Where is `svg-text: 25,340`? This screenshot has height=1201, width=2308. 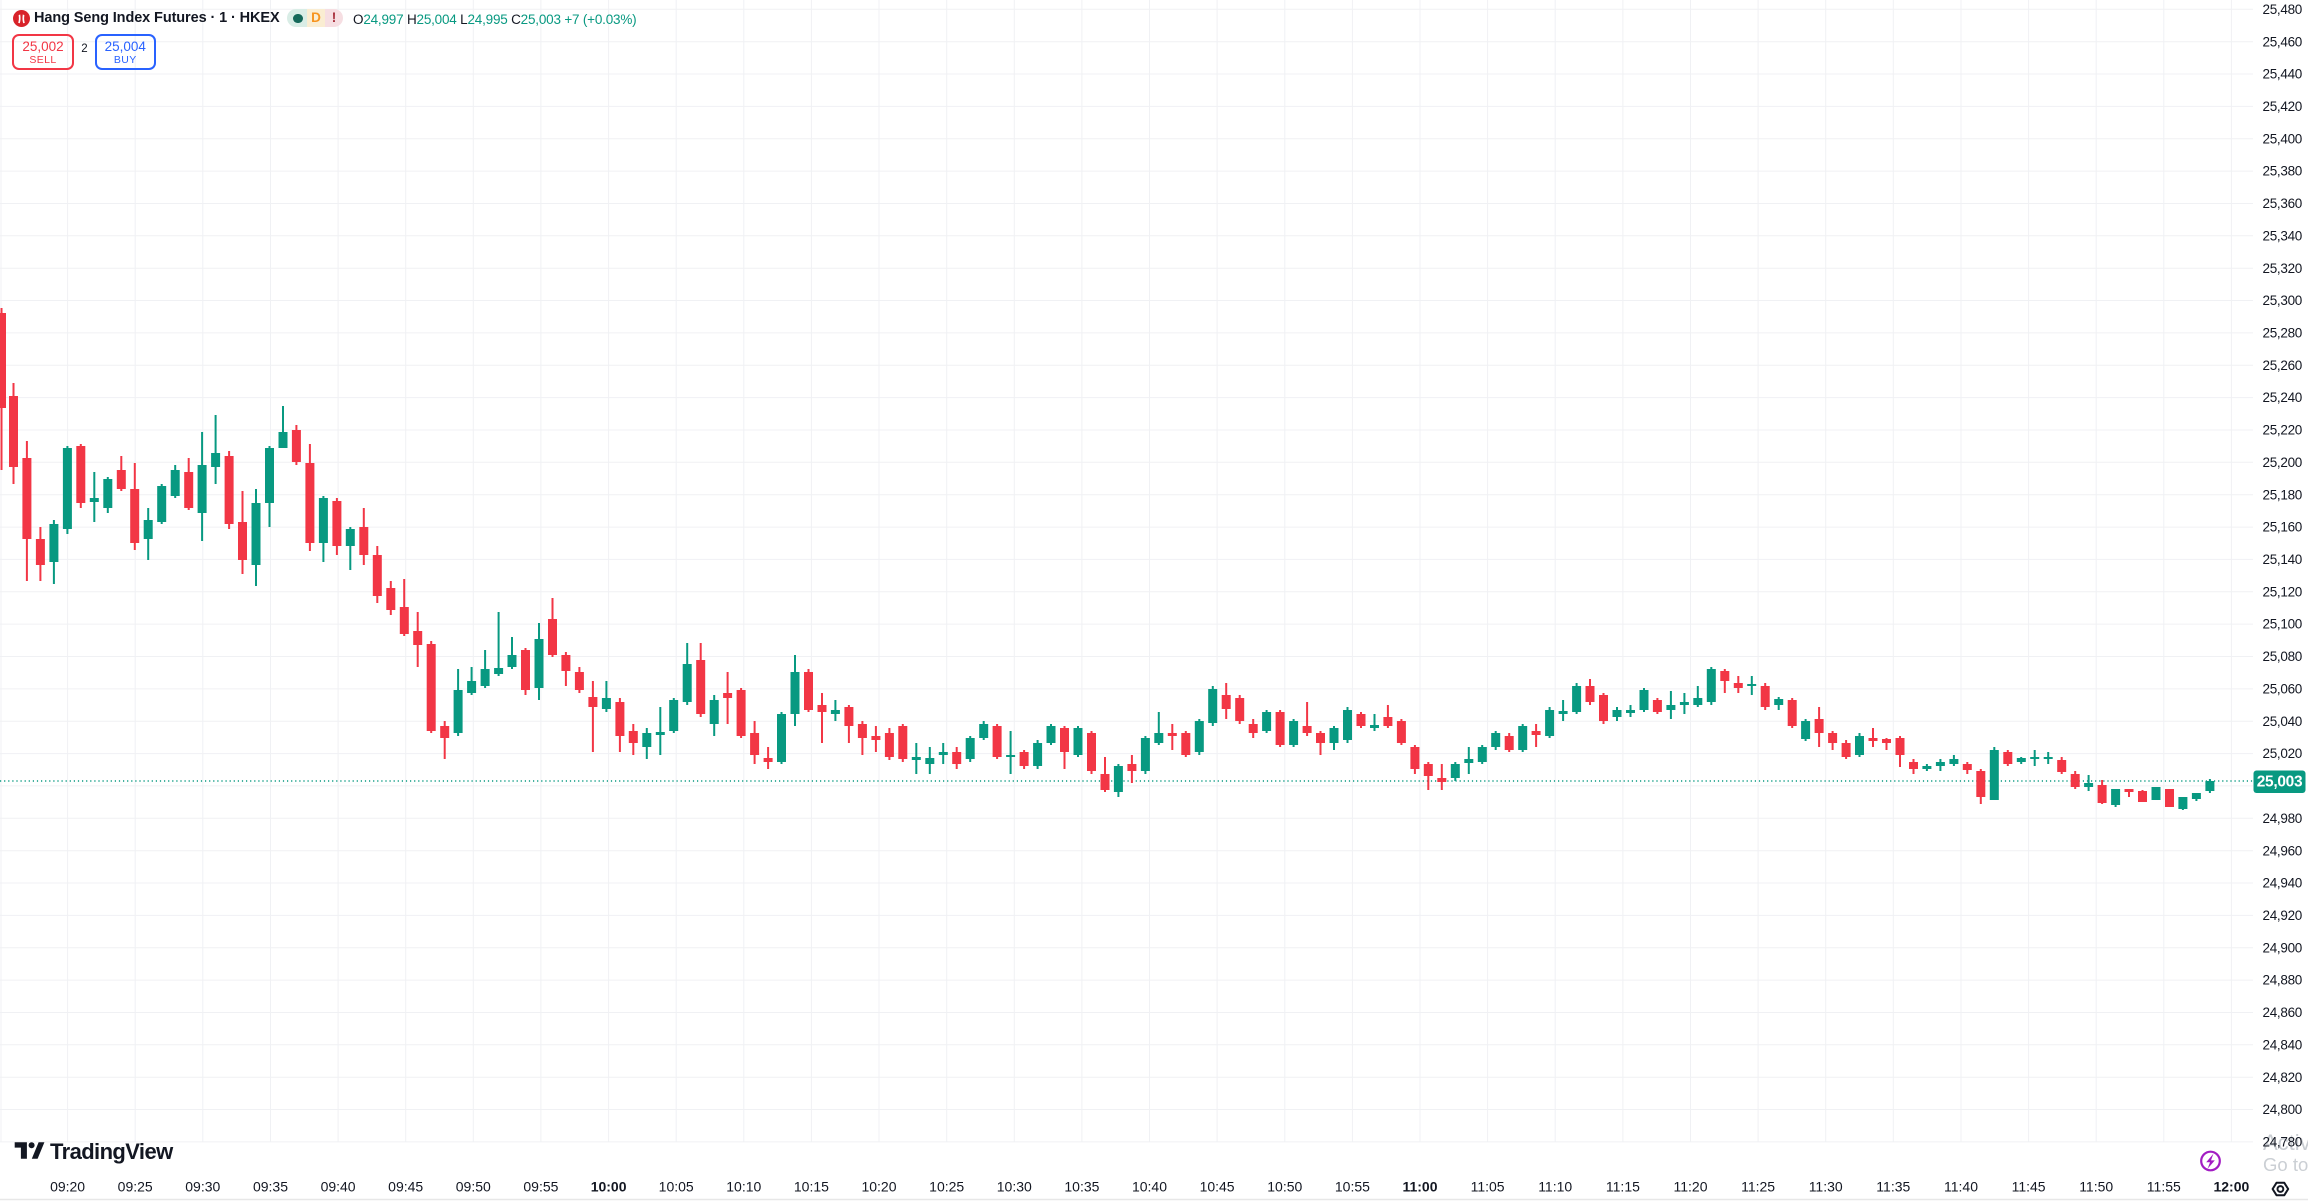
svg-text: 25,340 is located at coordinates (2283, 235).